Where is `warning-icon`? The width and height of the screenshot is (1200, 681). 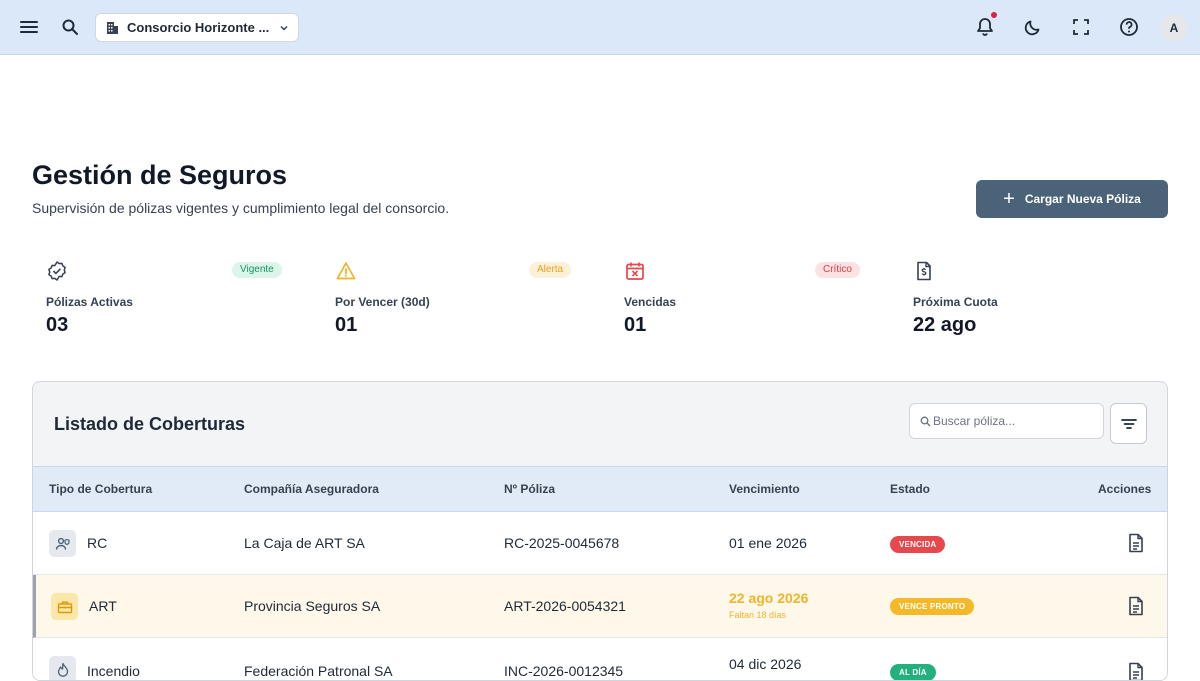 warning-icon is located at coordinates (346, 271).